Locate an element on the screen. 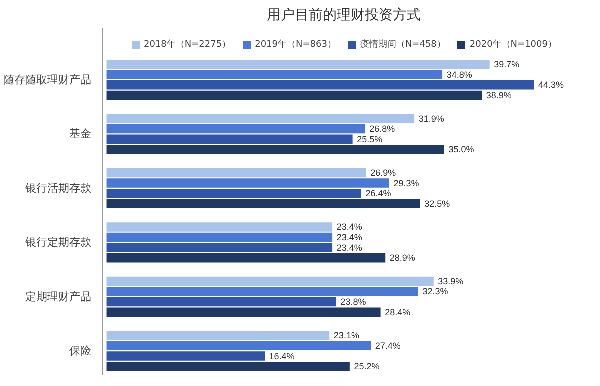  data-label: 32.5% is located at coordinates (437, 203).